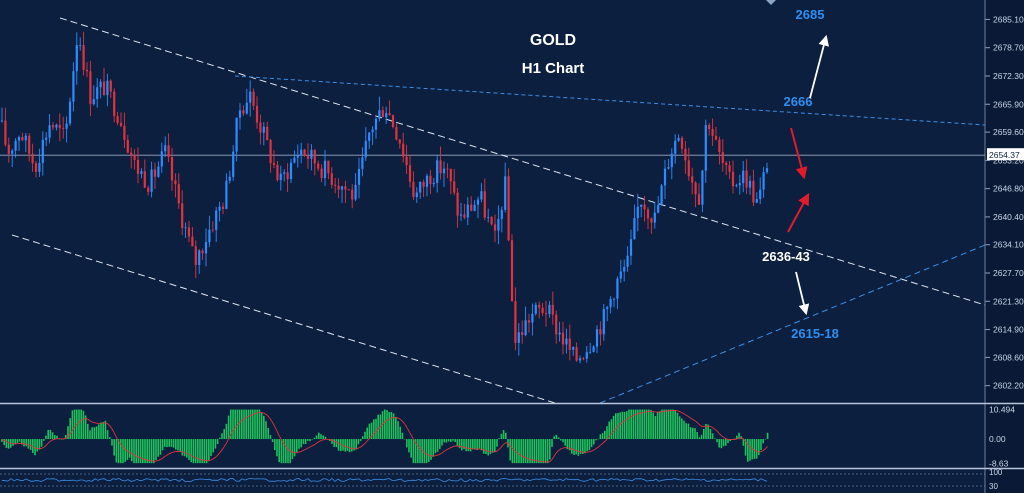 This screenshot has width=1024, height=493. What do you see at coordinates (1008, 19) in the screenshot?
I see `price-tick-label: 2685.10` at bounding box center [1008, 19].